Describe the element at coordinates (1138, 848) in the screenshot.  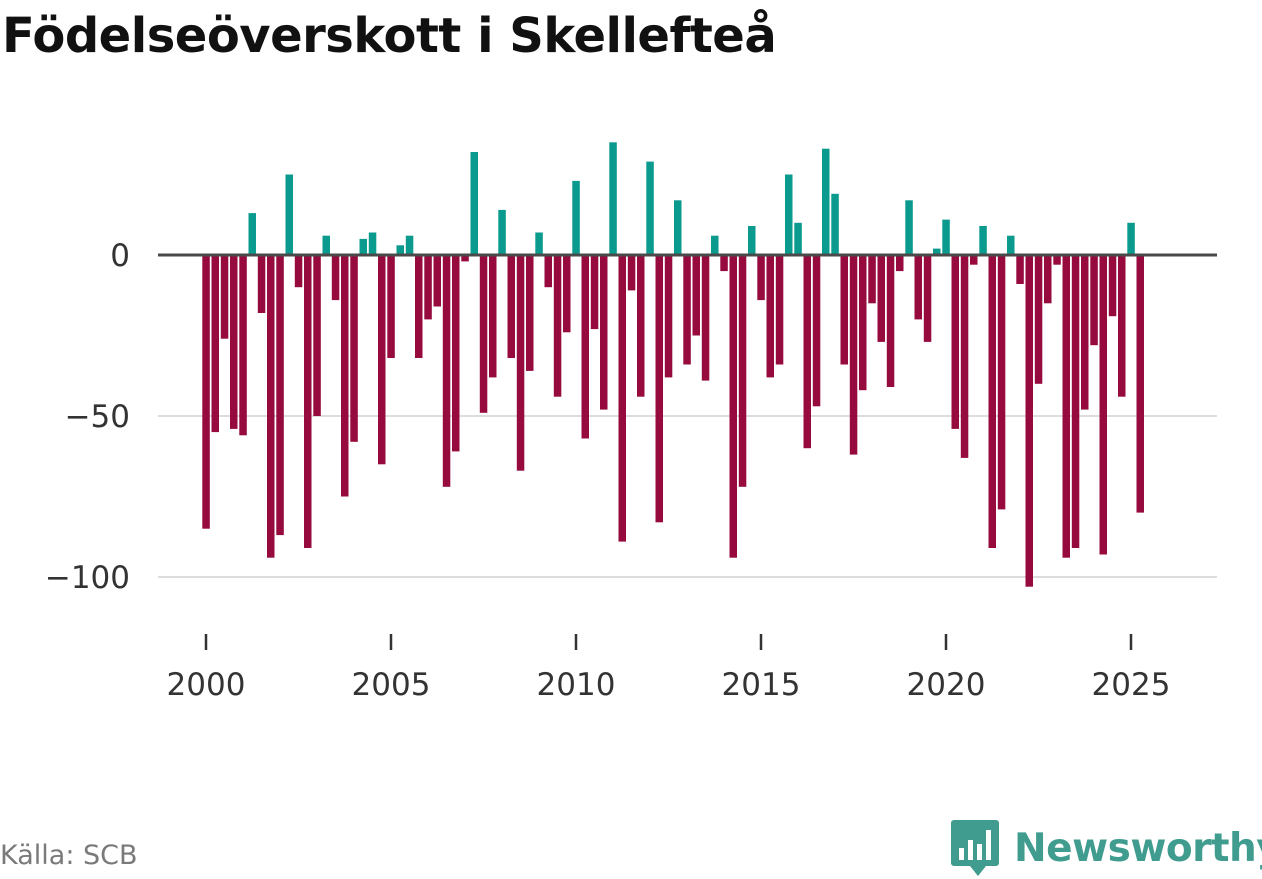
I see `brand-name: Newsworthy` at that location.